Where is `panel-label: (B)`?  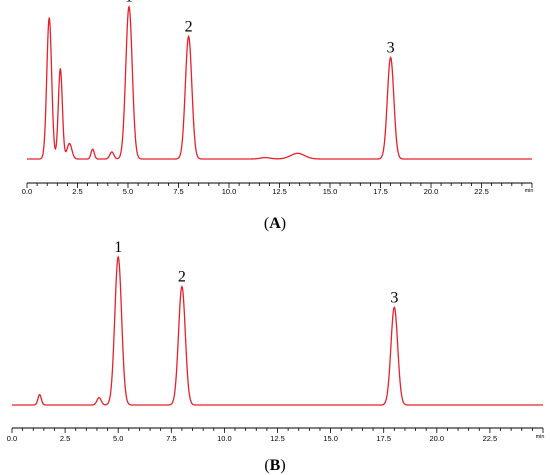
panel-label: (B) is located at coordinates (274, 465).